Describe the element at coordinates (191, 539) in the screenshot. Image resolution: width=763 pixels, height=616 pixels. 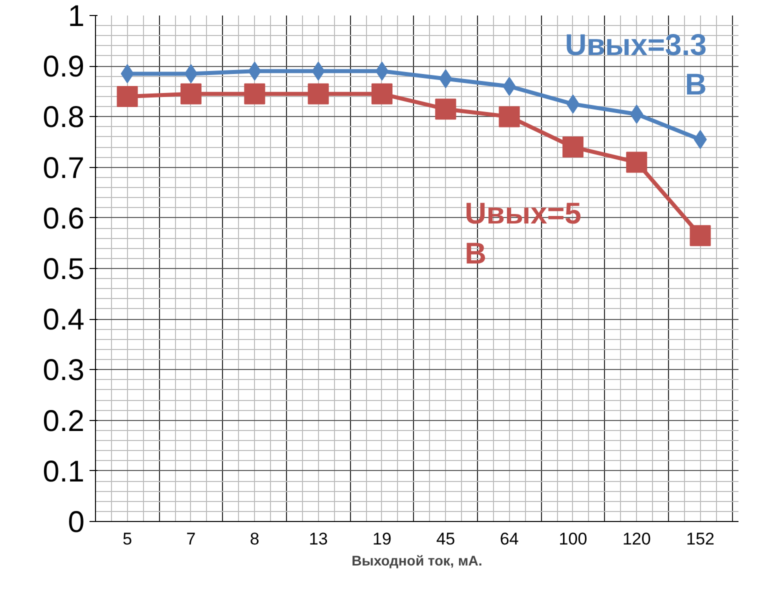
I see `x-tick-label: 7` at that location.